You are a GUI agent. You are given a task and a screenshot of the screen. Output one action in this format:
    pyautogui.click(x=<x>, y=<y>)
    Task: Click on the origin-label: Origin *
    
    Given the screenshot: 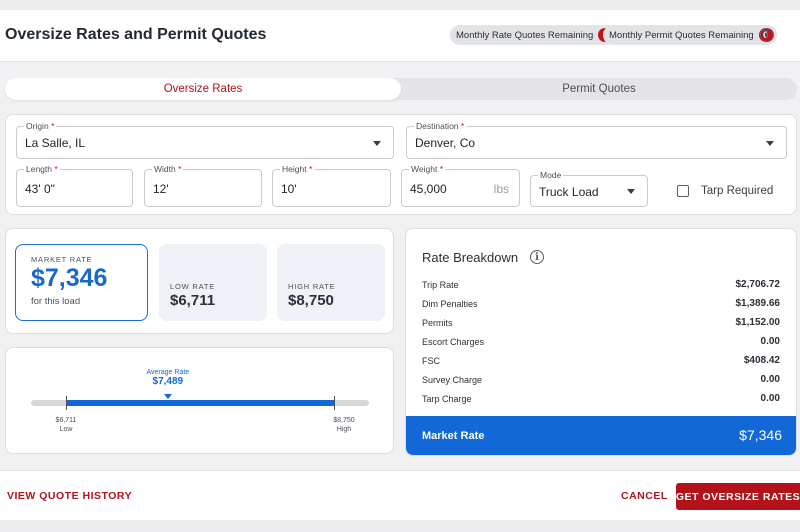 What is the action you would take?
    pyautogui.click(x=40, y=126)
    